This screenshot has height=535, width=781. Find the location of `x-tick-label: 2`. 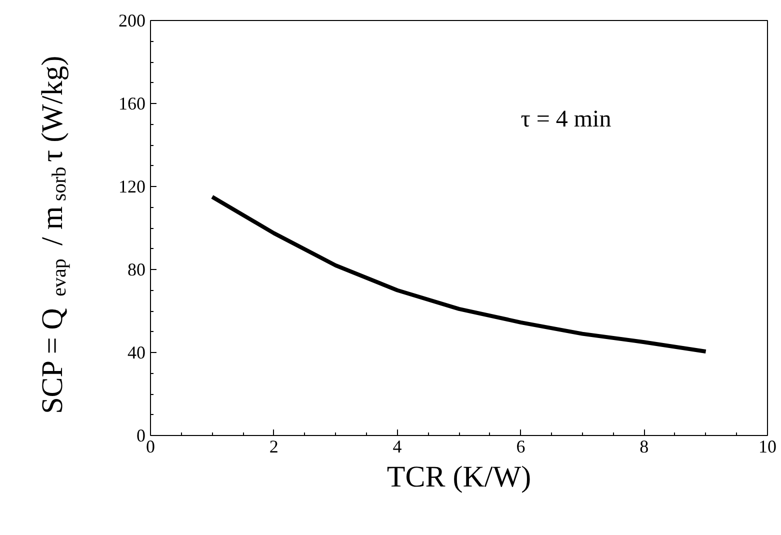

x-tick-label: 2 is located at coordinates (273, 446).